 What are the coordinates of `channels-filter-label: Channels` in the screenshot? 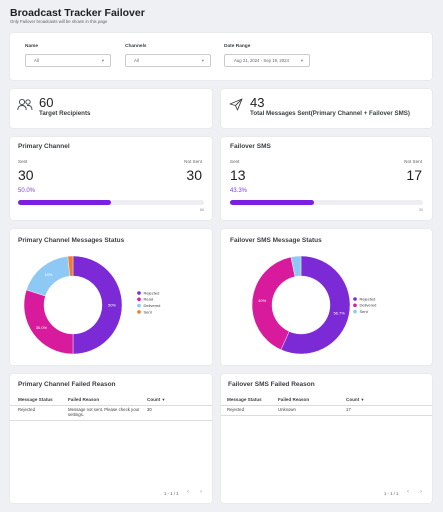 It's located at (136, 46).